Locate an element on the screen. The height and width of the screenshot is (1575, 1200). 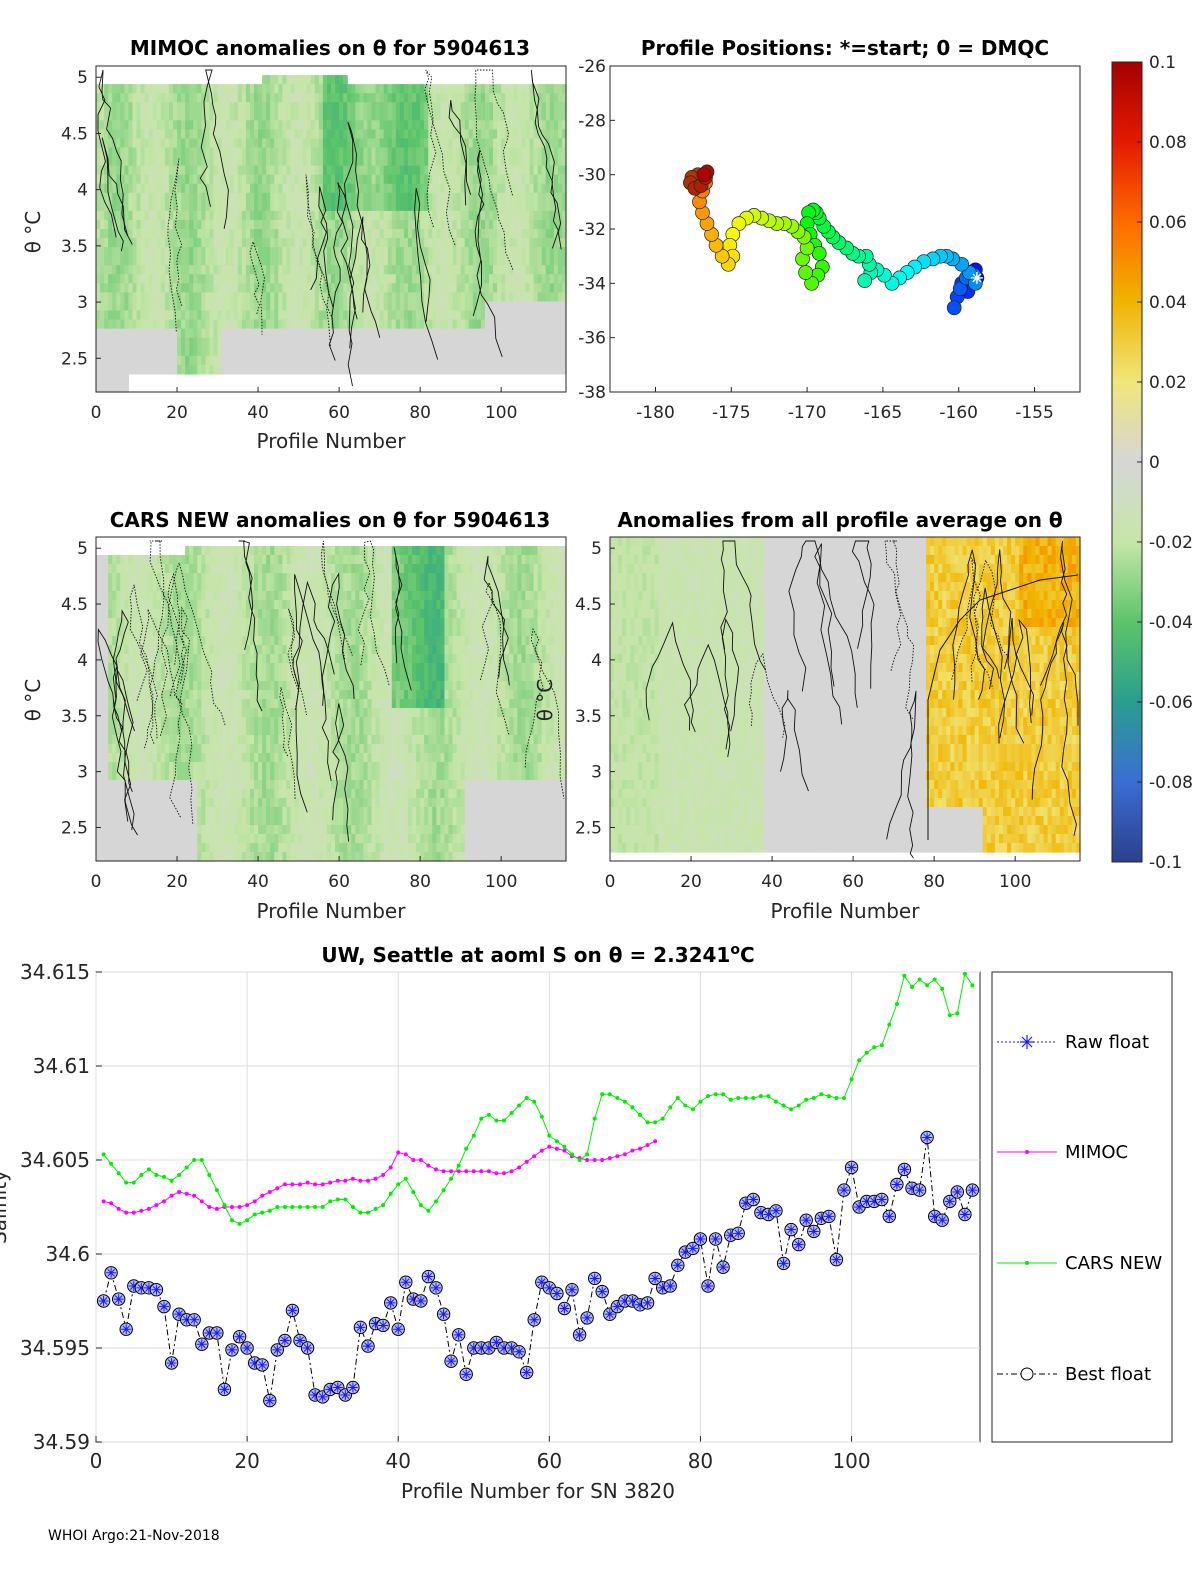
x-tick-label: 40 is located at coordinates (258, 413).